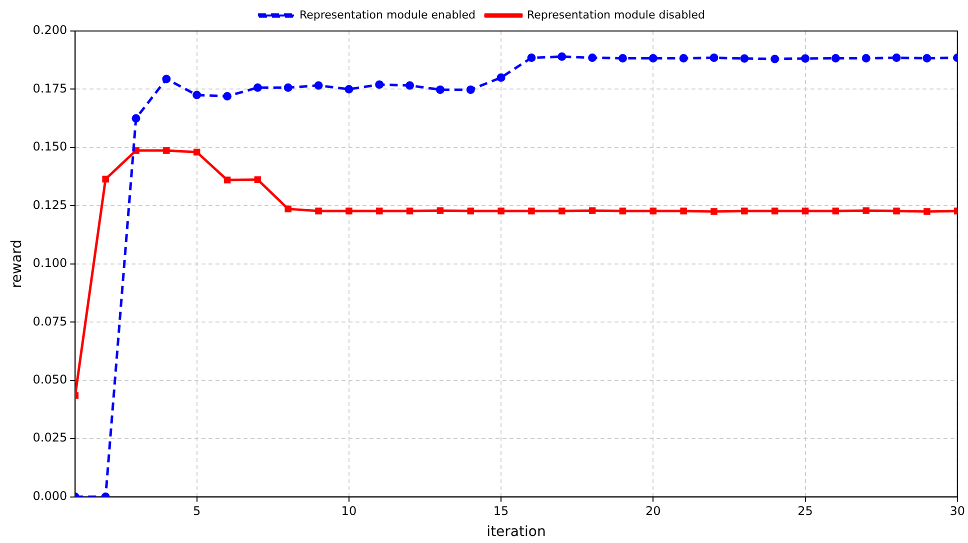 The height and width of the screenshot is (543, 968). Describe the element at coordinates (50, 147) in the screenshot. I see `y-tick-label: 0.150` at that location.